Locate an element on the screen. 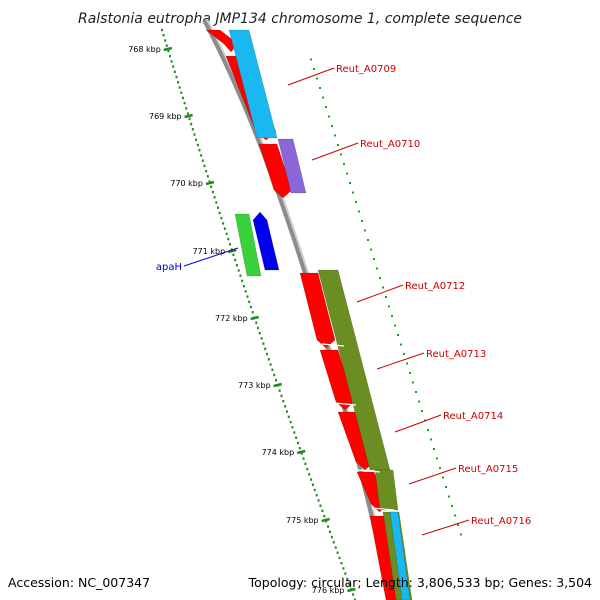  gene-label-reut_a0715: Reut_A0715 is located at coordinates (488, 469).